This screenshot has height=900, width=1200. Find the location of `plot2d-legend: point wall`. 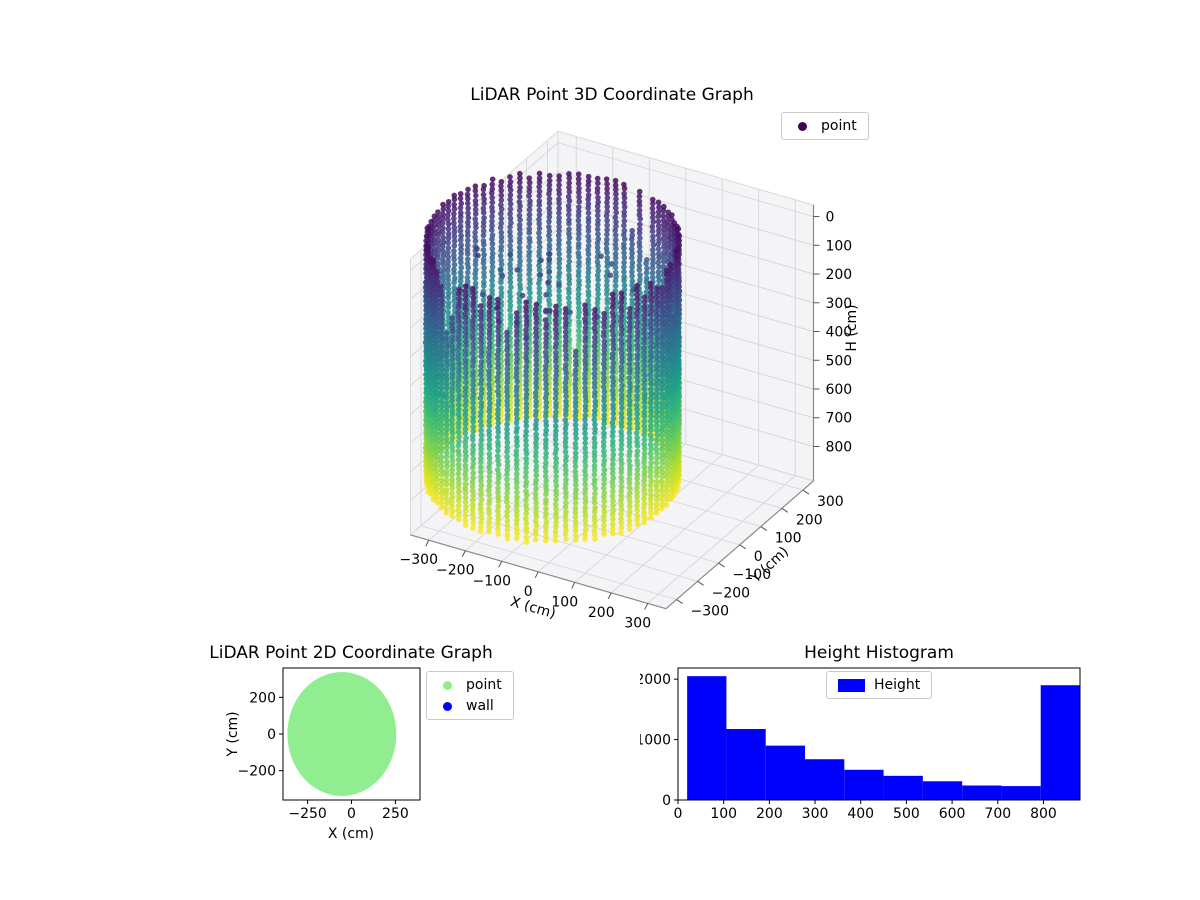

plot2d-legend: point wall is located at coordinates (470, 695).